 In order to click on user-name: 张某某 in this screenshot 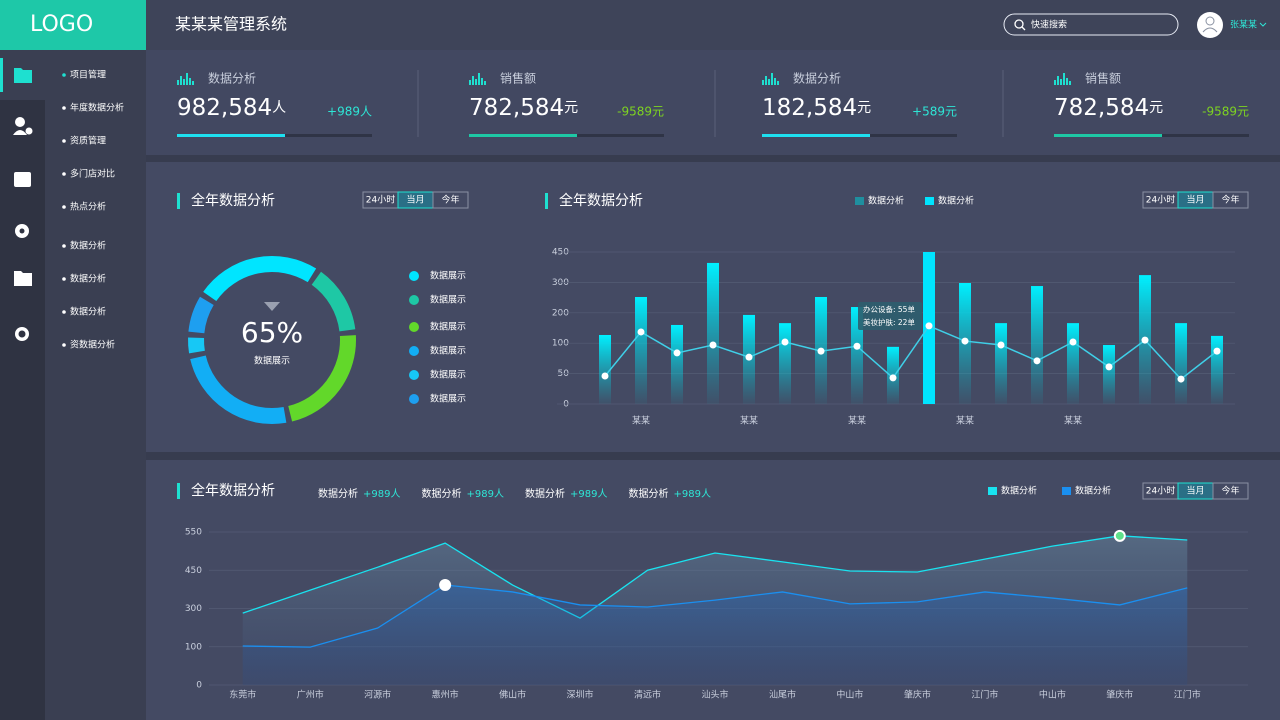, I will do `click(1243, 25)`.